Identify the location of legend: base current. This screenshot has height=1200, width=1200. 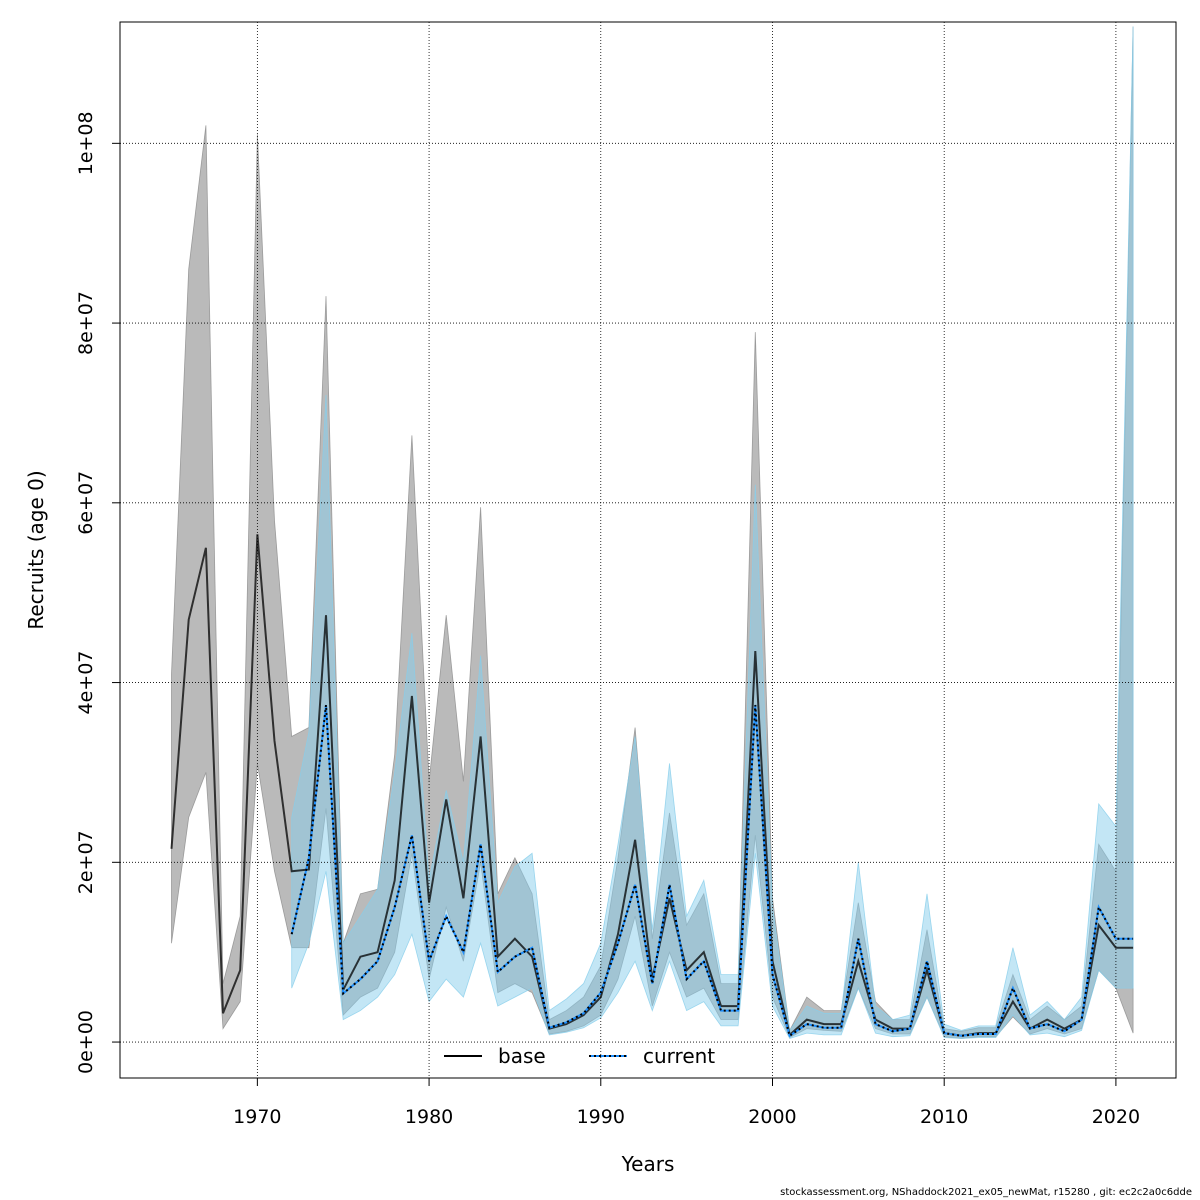
(579, 1056).